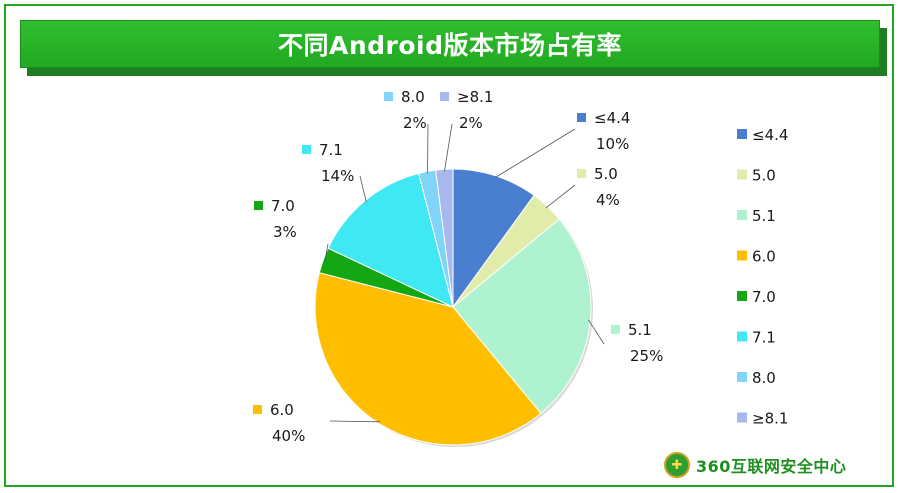 This screenshot has width=900, height=493. I want to click on chart-title: 不同Android版本市场占有率, so click(449, 45).